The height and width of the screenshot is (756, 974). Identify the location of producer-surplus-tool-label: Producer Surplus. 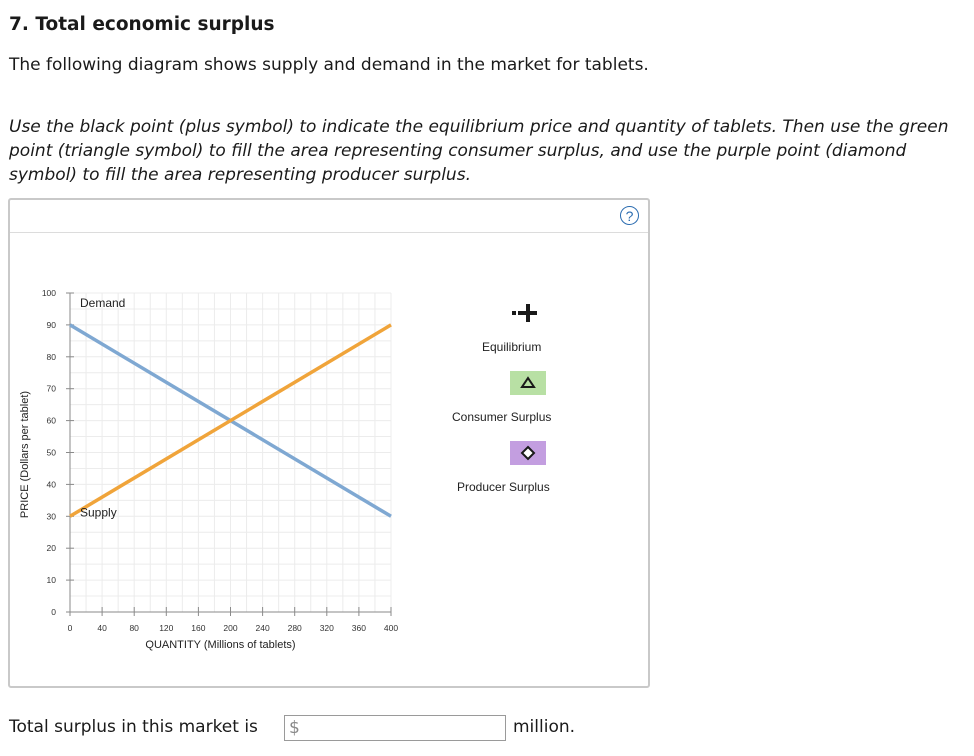
(503, 487).